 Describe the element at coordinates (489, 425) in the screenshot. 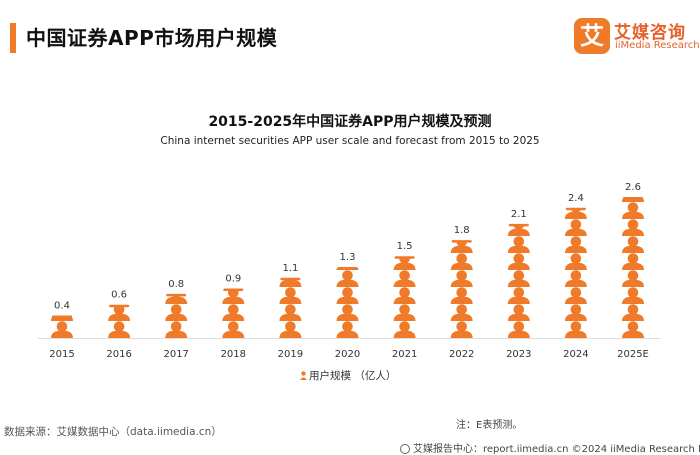

I see `forecast-note: 注：E表预测。` at that location.